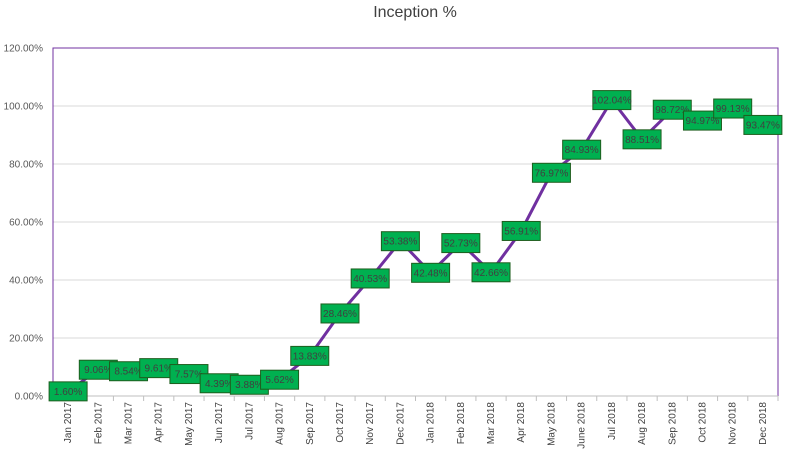 The height and width of the screenshot is (464, 804). I want to click on data-label: 42.66%, so click(491, 272).